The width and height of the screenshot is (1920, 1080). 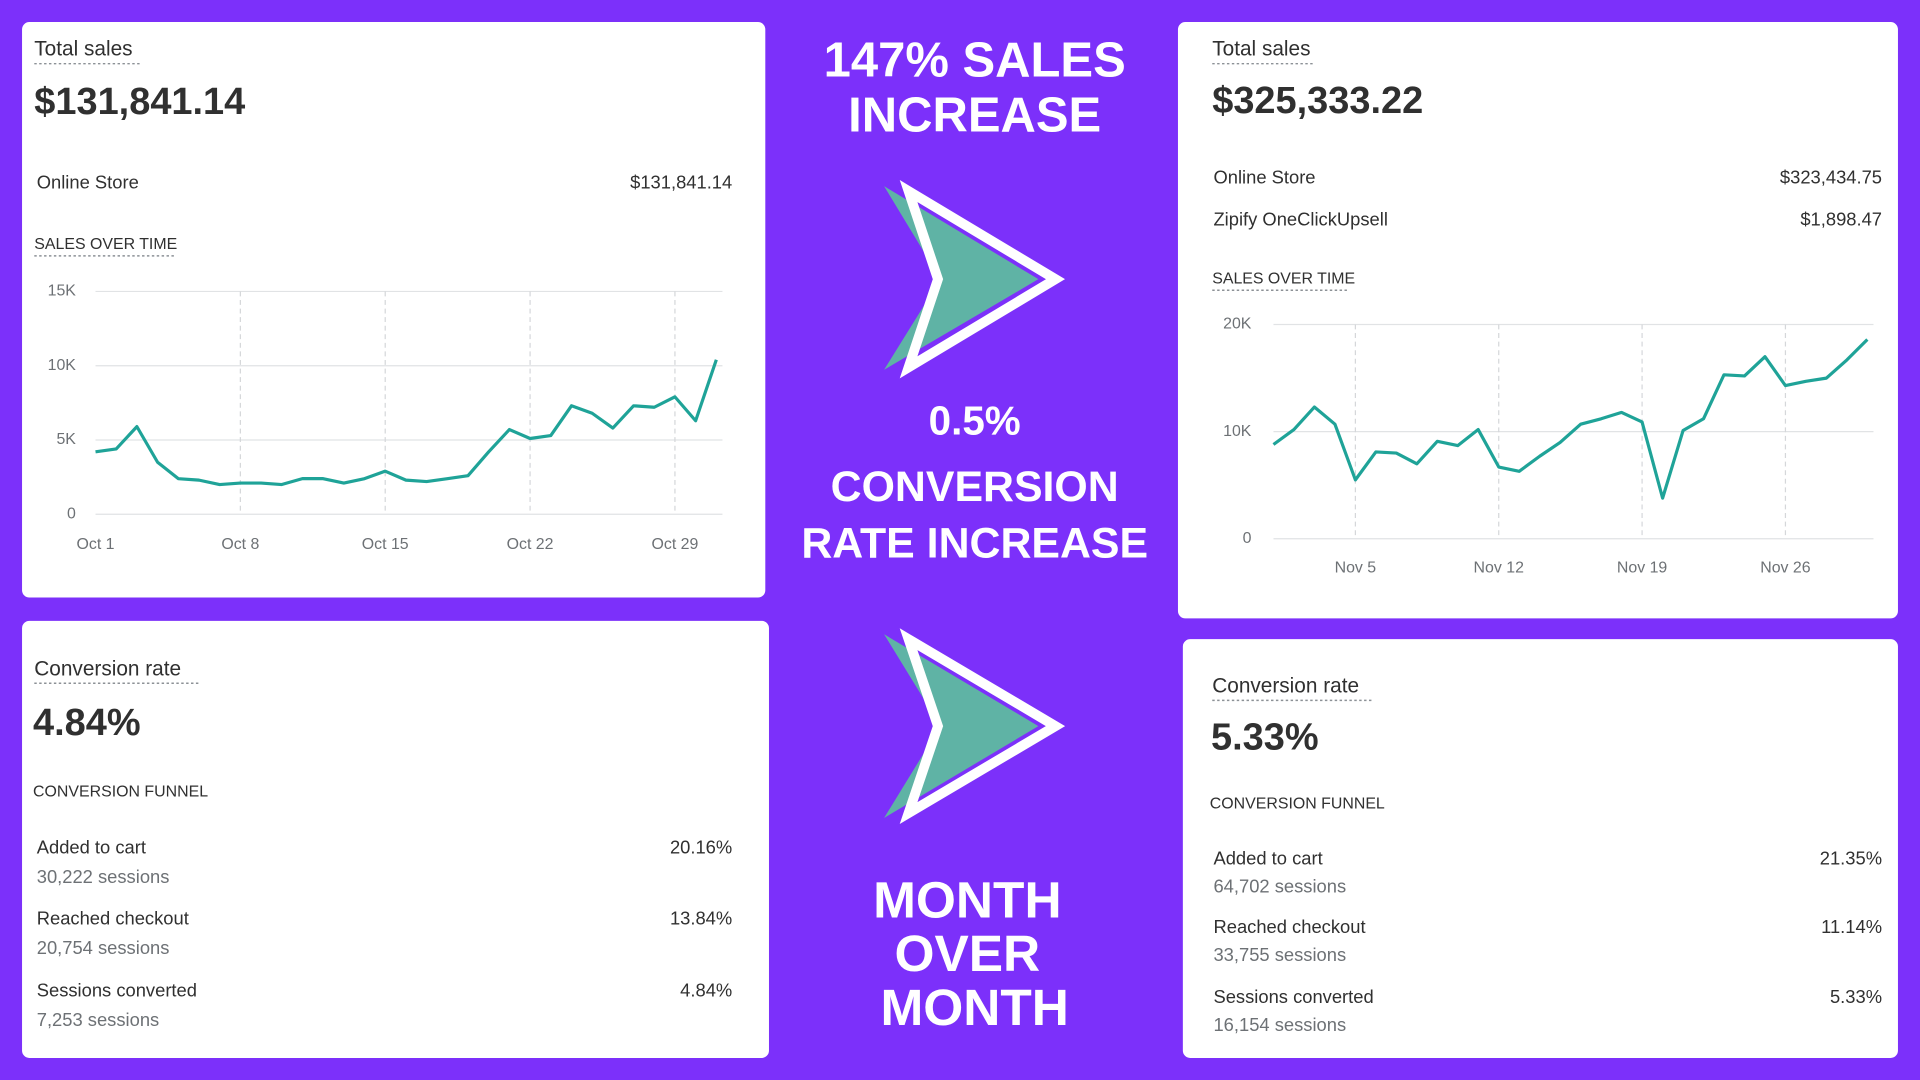 I want to click on row-value: $1,898.47, so click(x=1841, y=218).